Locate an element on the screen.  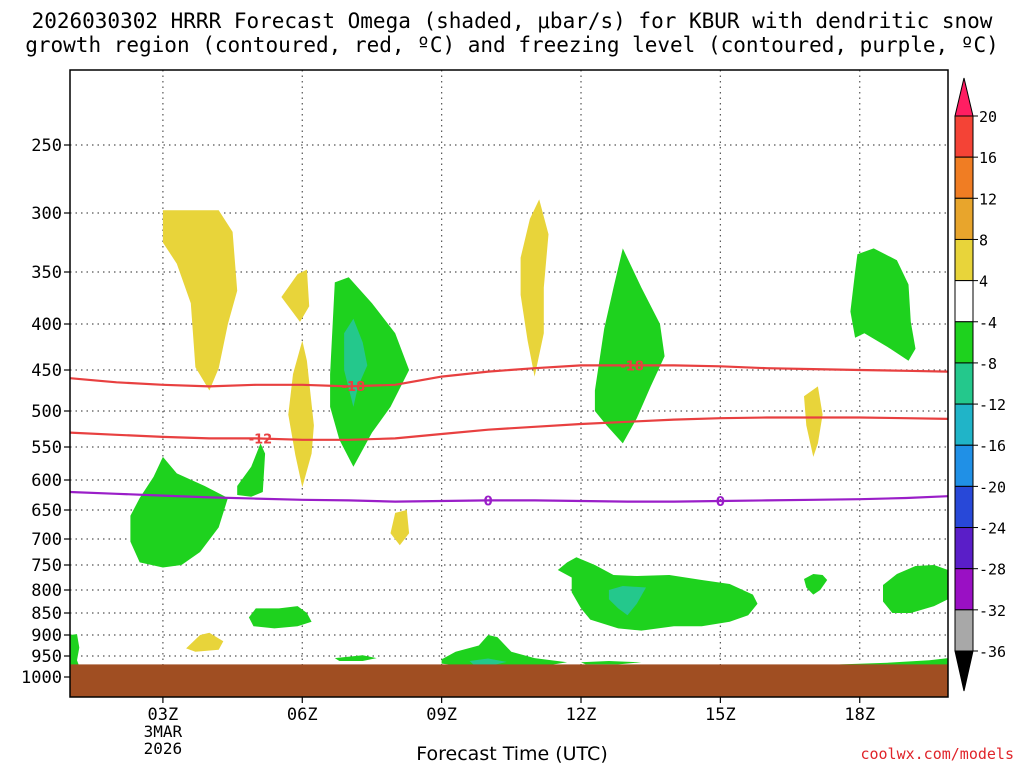
y-tick-label-650: 650 is located at coordinates (46, 511).